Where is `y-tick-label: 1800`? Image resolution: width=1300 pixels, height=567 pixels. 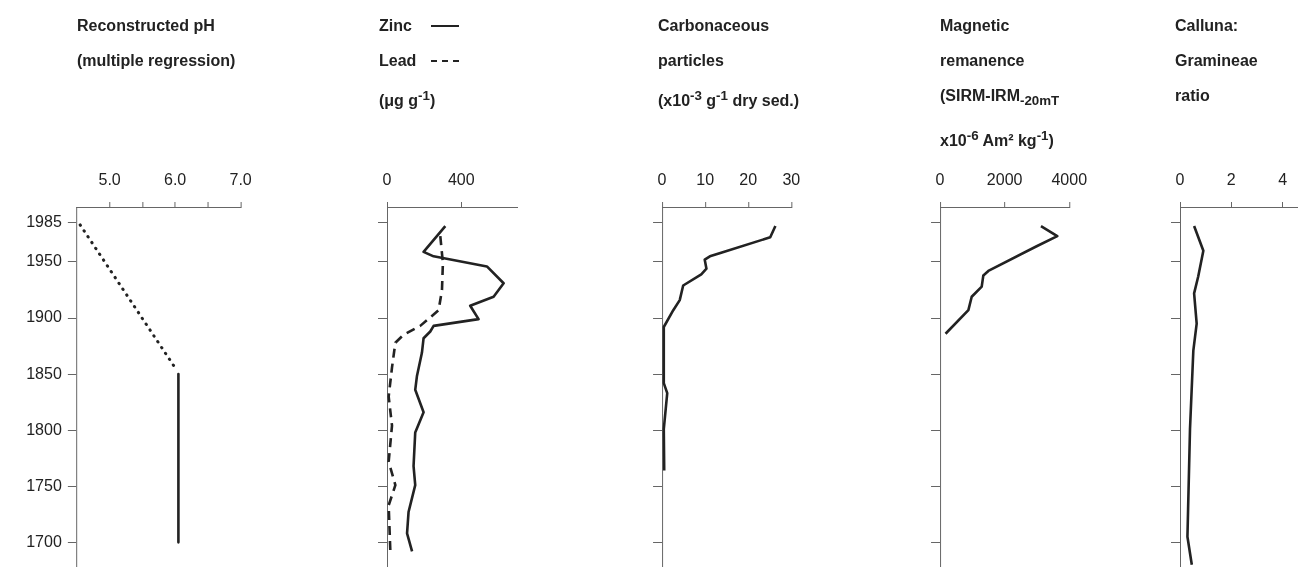
y-tick-label: 1800 is located at coordinates (44, 428).